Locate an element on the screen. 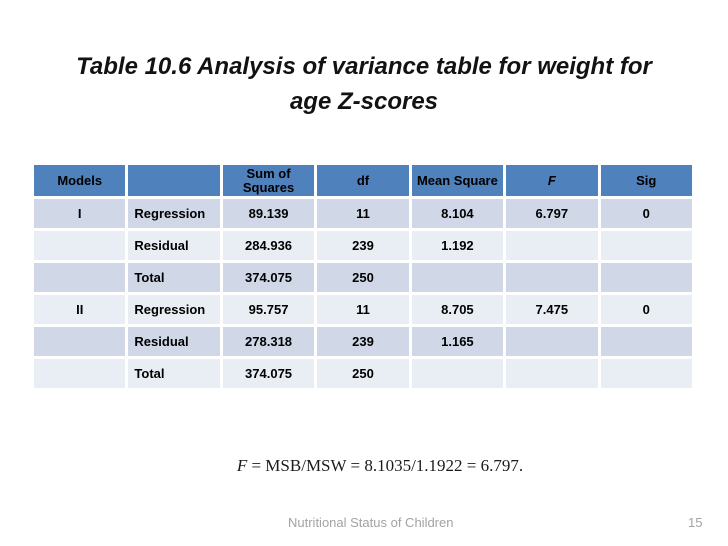 Image resolution: width=728 pixels, height=546 pixels. value-cell: 89.139 is located at coordinates (268, 213).